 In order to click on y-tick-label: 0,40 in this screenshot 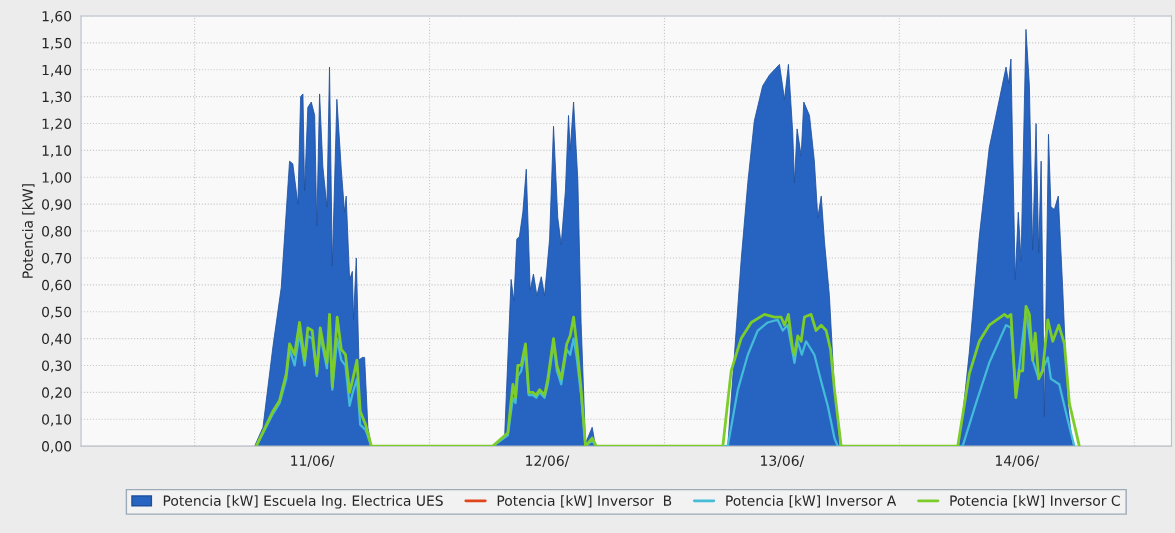, I will do `click(57, 339)`.